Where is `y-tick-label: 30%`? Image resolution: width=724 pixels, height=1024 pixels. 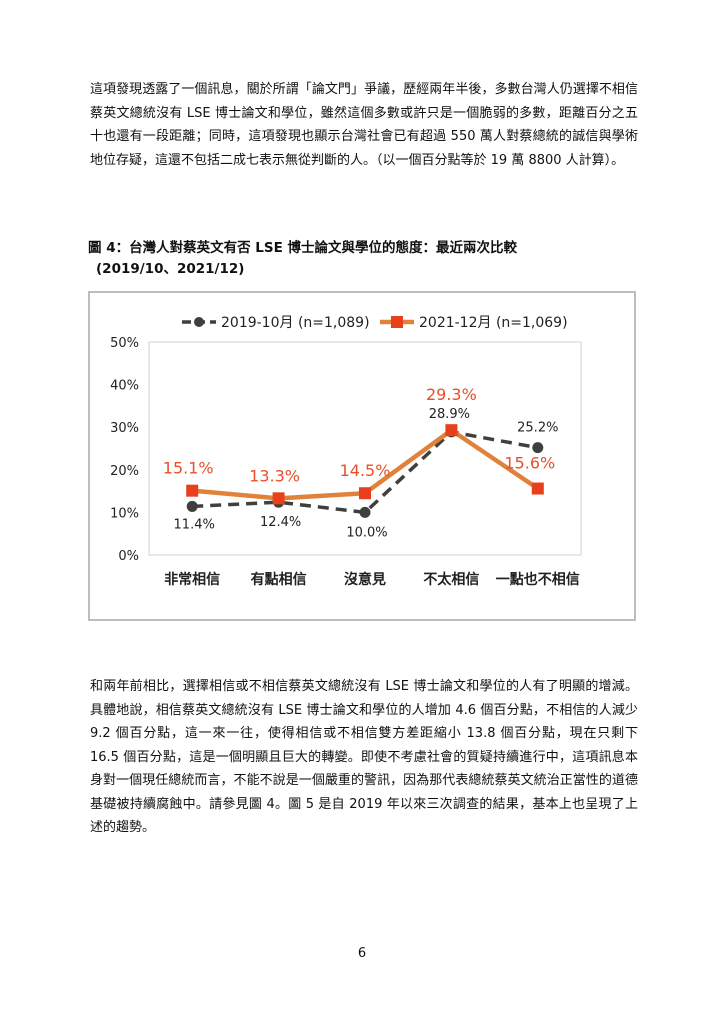 y-tick-label: 30% is located at coordinates (124, 428).